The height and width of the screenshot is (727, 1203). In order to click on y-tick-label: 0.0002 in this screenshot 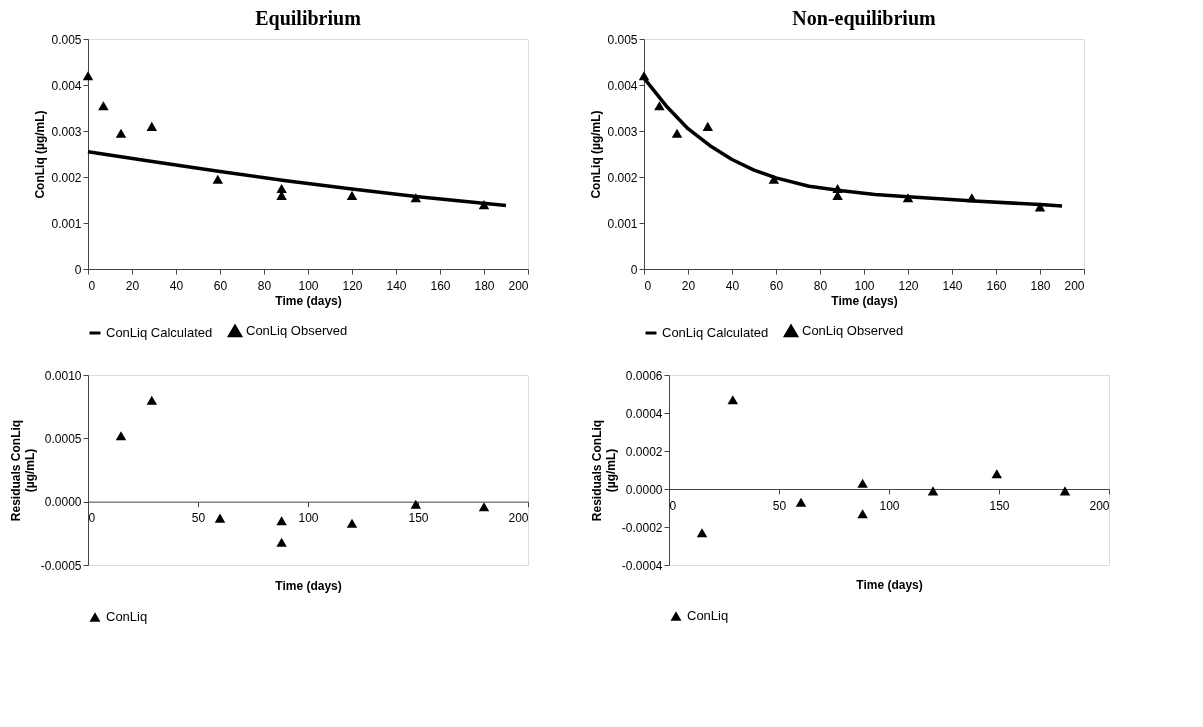, I will do `click(644, 451)`.